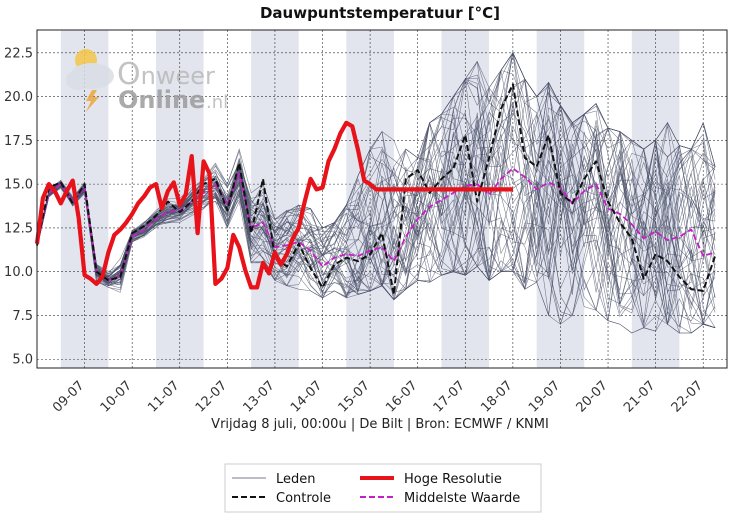 This screenshot has height=518, width=732. I want to click on x-tick-label: 22-07, so click(687, 396).